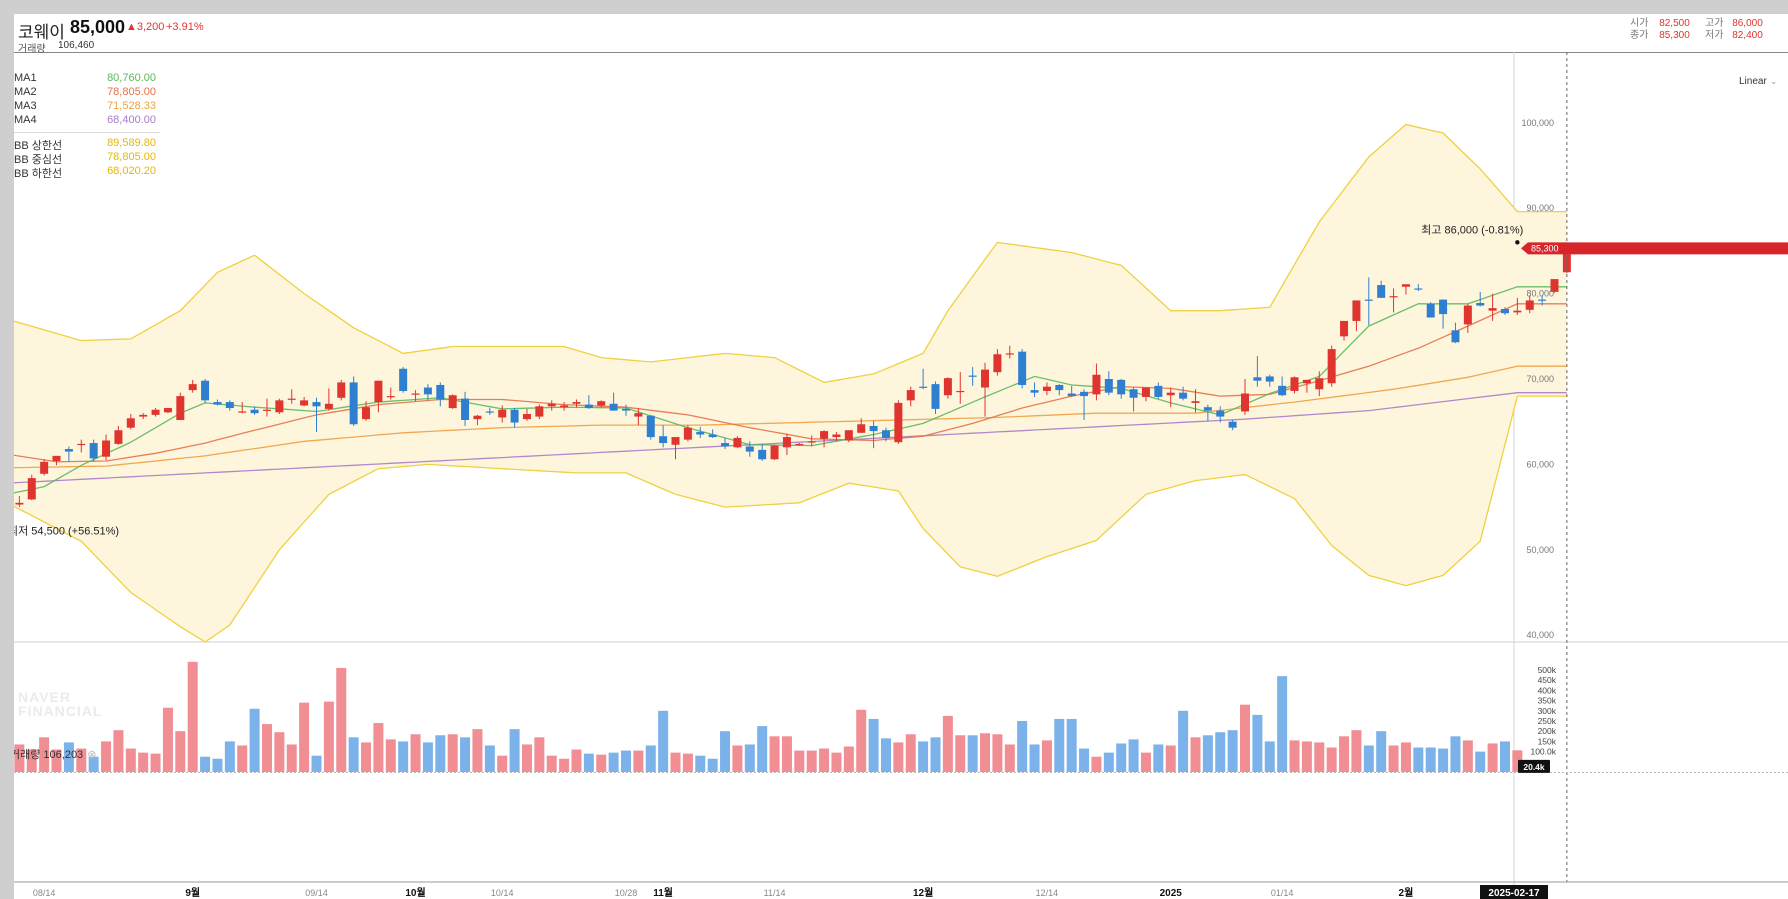 This screenshot has height=899, width=1788. What do you see at coordinates (1540, 208) in the screenshot?
I see `price-tick-label: 90,000` at bounding box center [1540, 208].